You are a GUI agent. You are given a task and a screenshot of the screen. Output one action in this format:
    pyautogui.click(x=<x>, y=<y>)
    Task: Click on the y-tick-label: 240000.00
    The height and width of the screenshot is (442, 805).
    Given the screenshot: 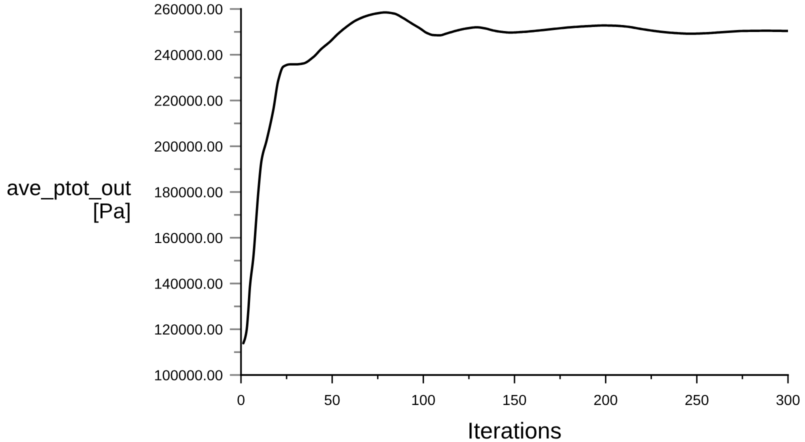 What is the action you would take?
    pyautogui.click(x=188, y=55)
    